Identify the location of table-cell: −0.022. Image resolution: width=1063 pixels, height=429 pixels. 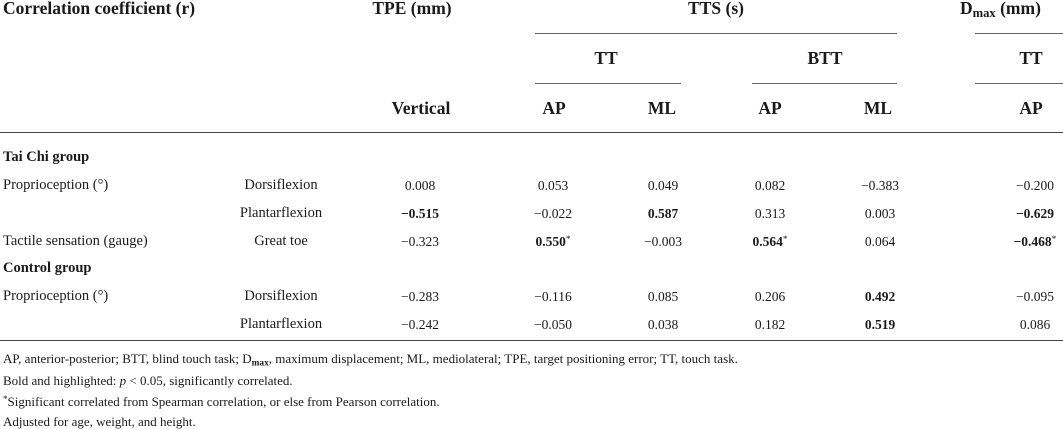
(553, 213).